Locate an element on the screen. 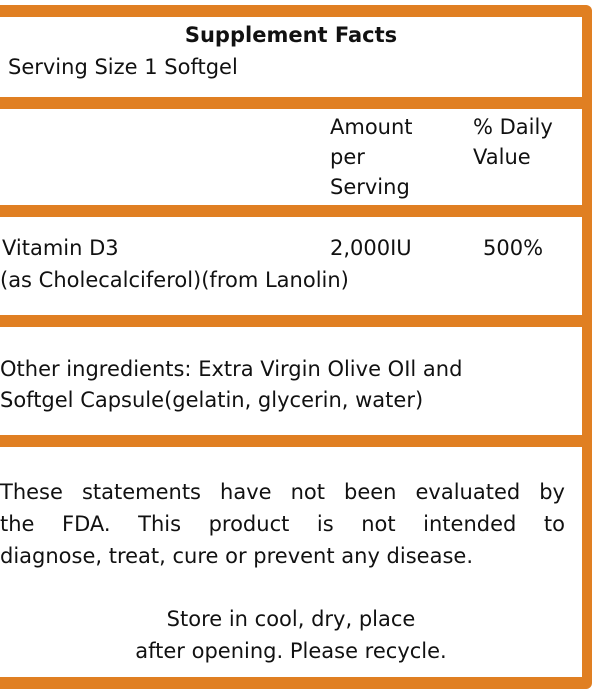 Image resolution: width=600 pixels, height=699 pixels. top-border is located at coordinates (295, 11).